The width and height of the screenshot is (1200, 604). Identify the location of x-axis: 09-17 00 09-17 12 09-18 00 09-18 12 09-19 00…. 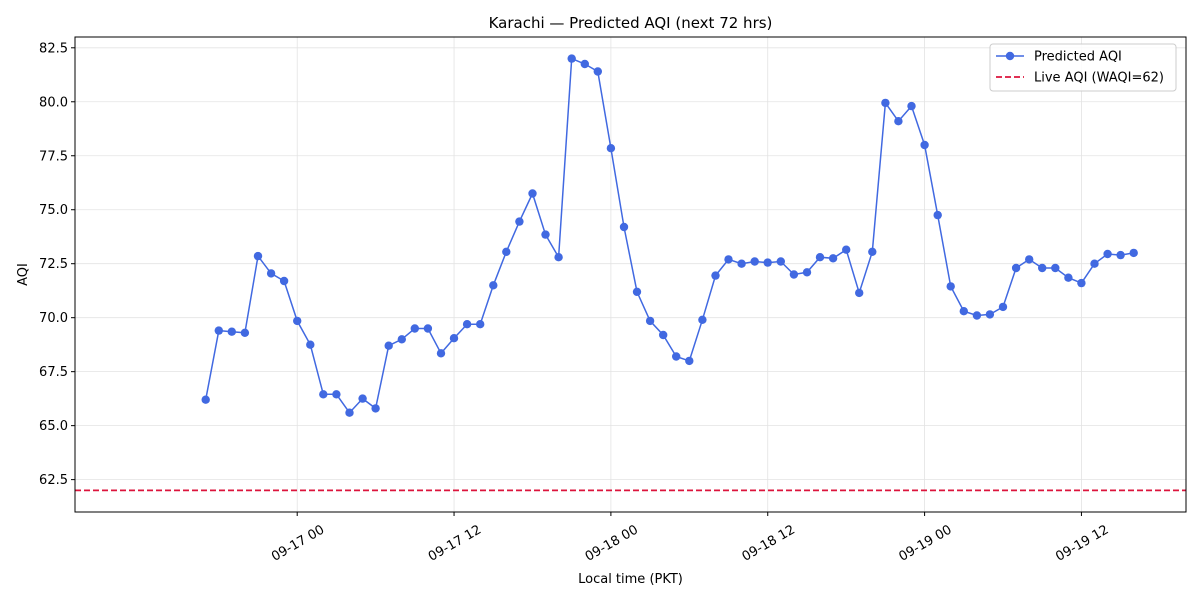
(690, 538).